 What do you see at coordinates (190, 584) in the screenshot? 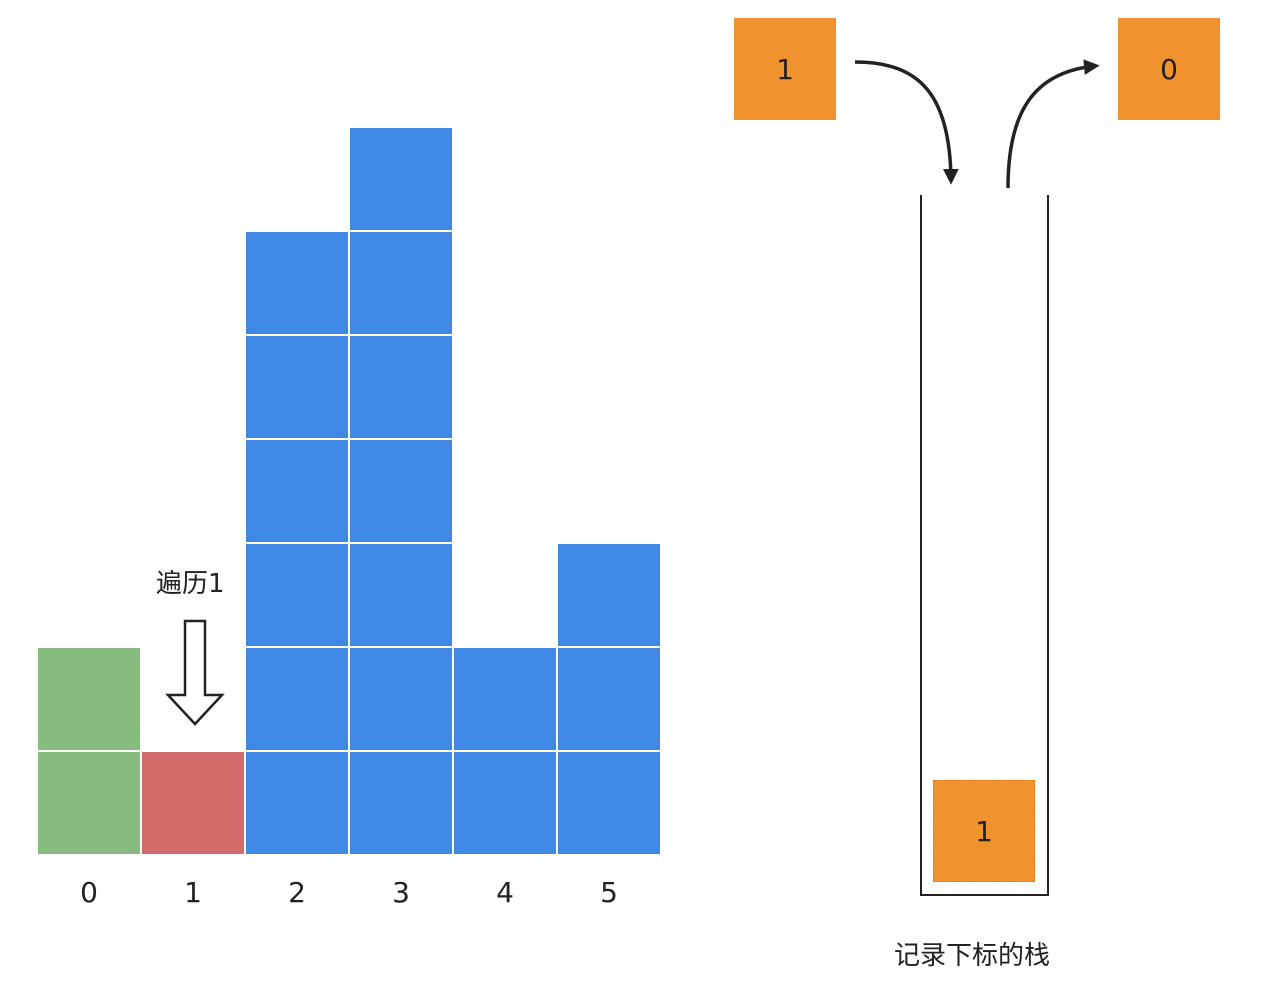
I see `traverse-label: 遍历1` at bounding box center [190, 584].